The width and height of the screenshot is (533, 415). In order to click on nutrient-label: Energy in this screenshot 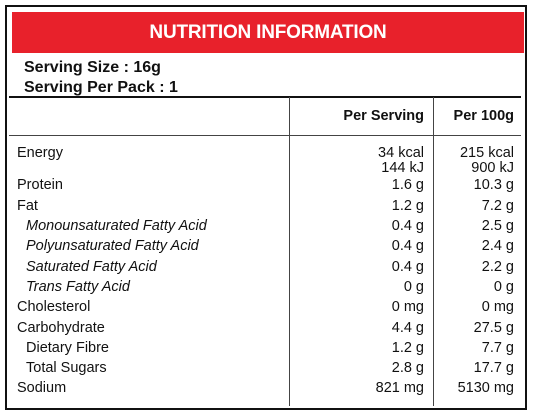, I will do `click(40, 153)`.